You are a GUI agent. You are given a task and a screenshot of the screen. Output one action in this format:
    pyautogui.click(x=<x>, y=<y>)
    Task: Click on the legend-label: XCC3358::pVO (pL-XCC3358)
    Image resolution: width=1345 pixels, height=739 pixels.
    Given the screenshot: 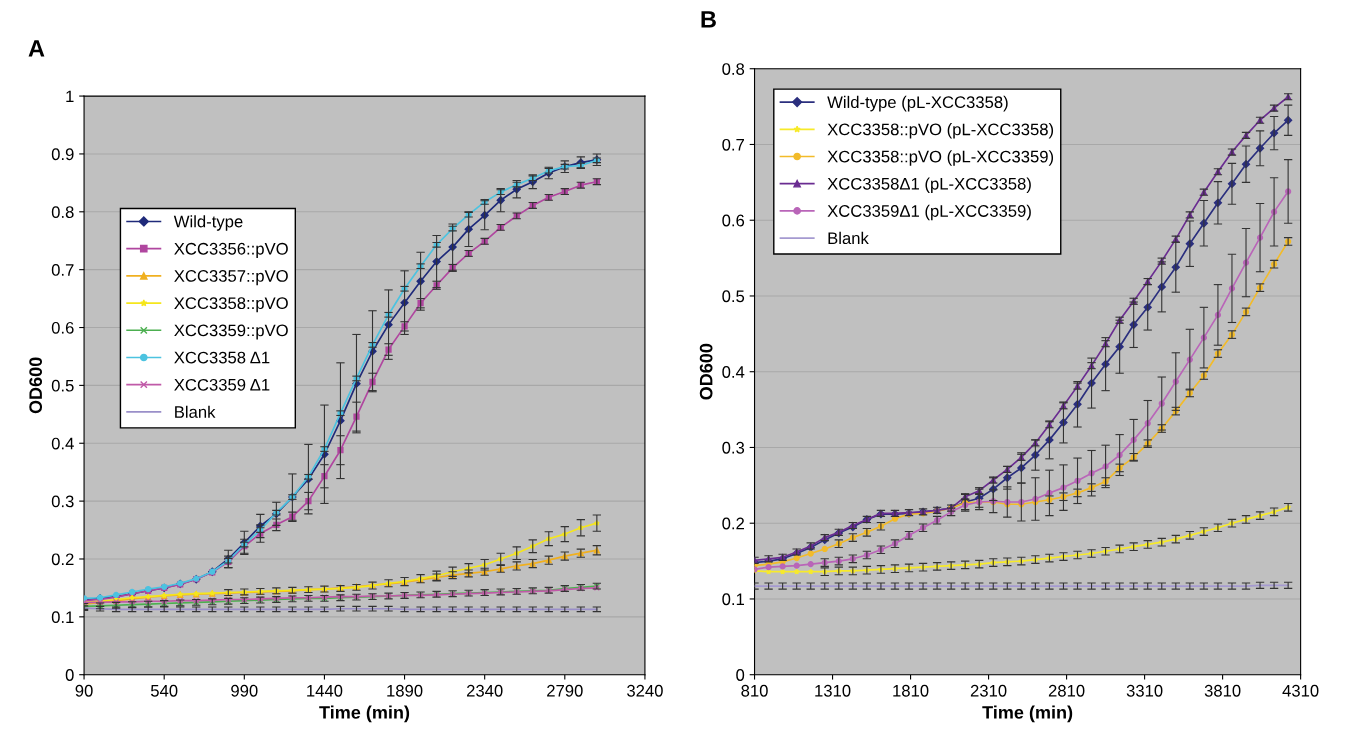 What is the action you would take?
    pyautogui.click(x=940, y=131)
    